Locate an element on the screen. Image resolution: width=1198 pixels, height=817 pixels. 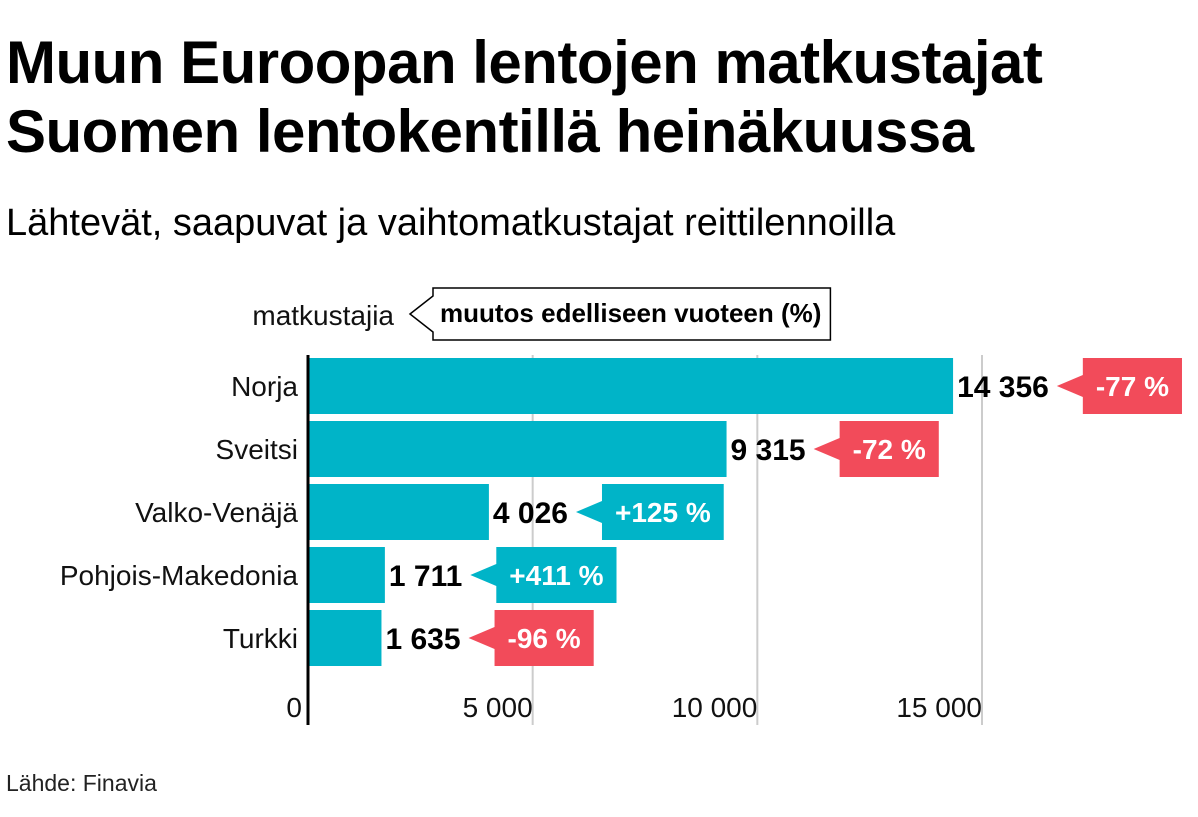
category-label: Sveitsi is located at coordinates (257, 449).